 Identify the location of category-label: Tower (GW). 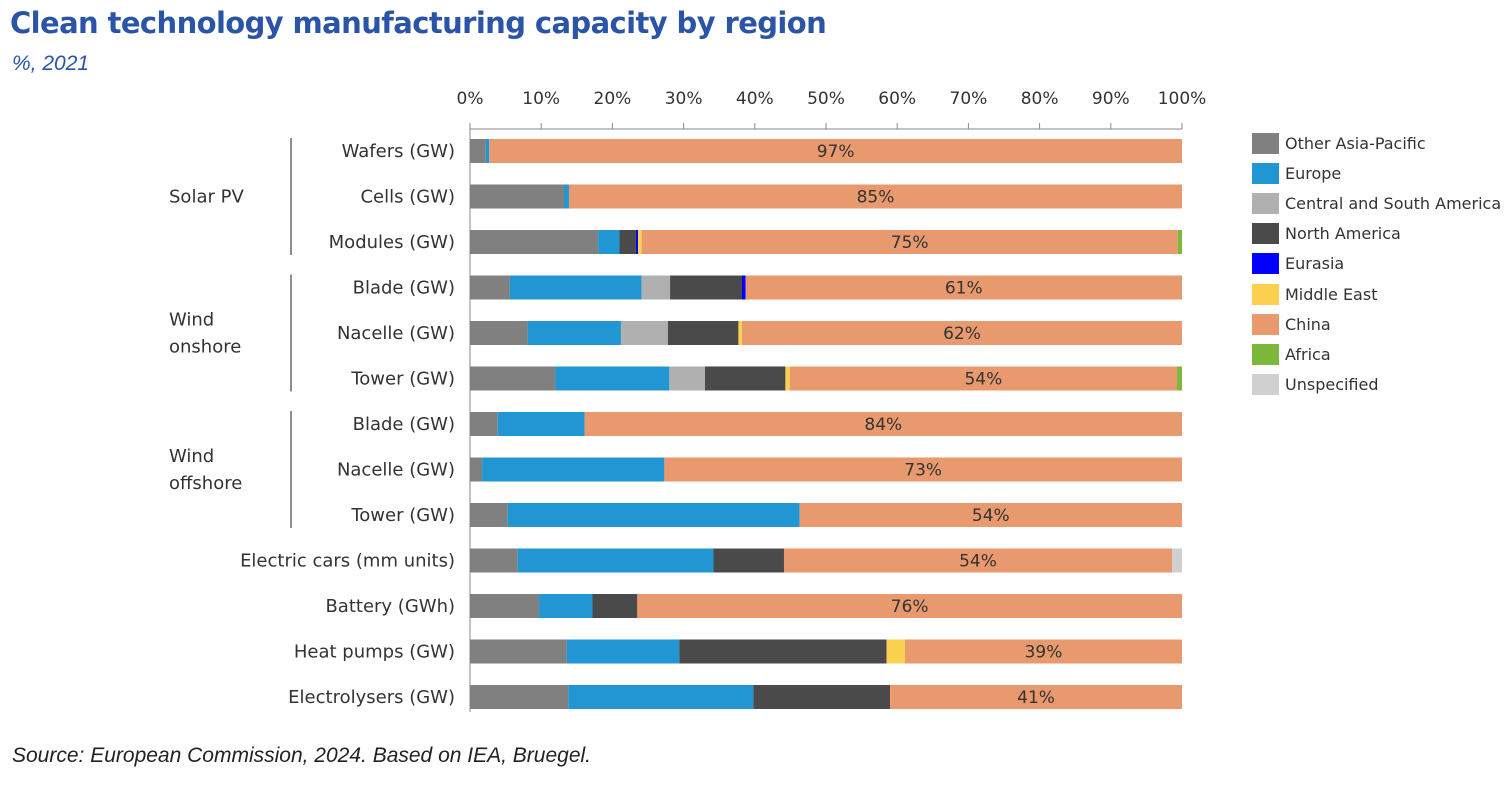
(402, 515).